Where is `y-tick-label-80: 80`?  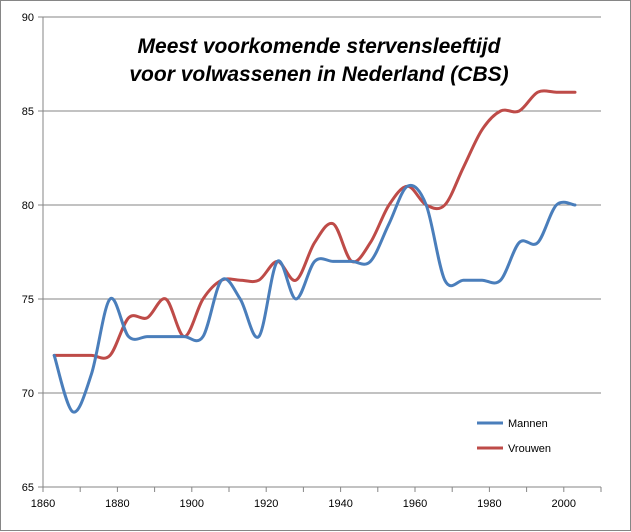 y-tick-label-80: 80 is located at coordinates (28, 206).